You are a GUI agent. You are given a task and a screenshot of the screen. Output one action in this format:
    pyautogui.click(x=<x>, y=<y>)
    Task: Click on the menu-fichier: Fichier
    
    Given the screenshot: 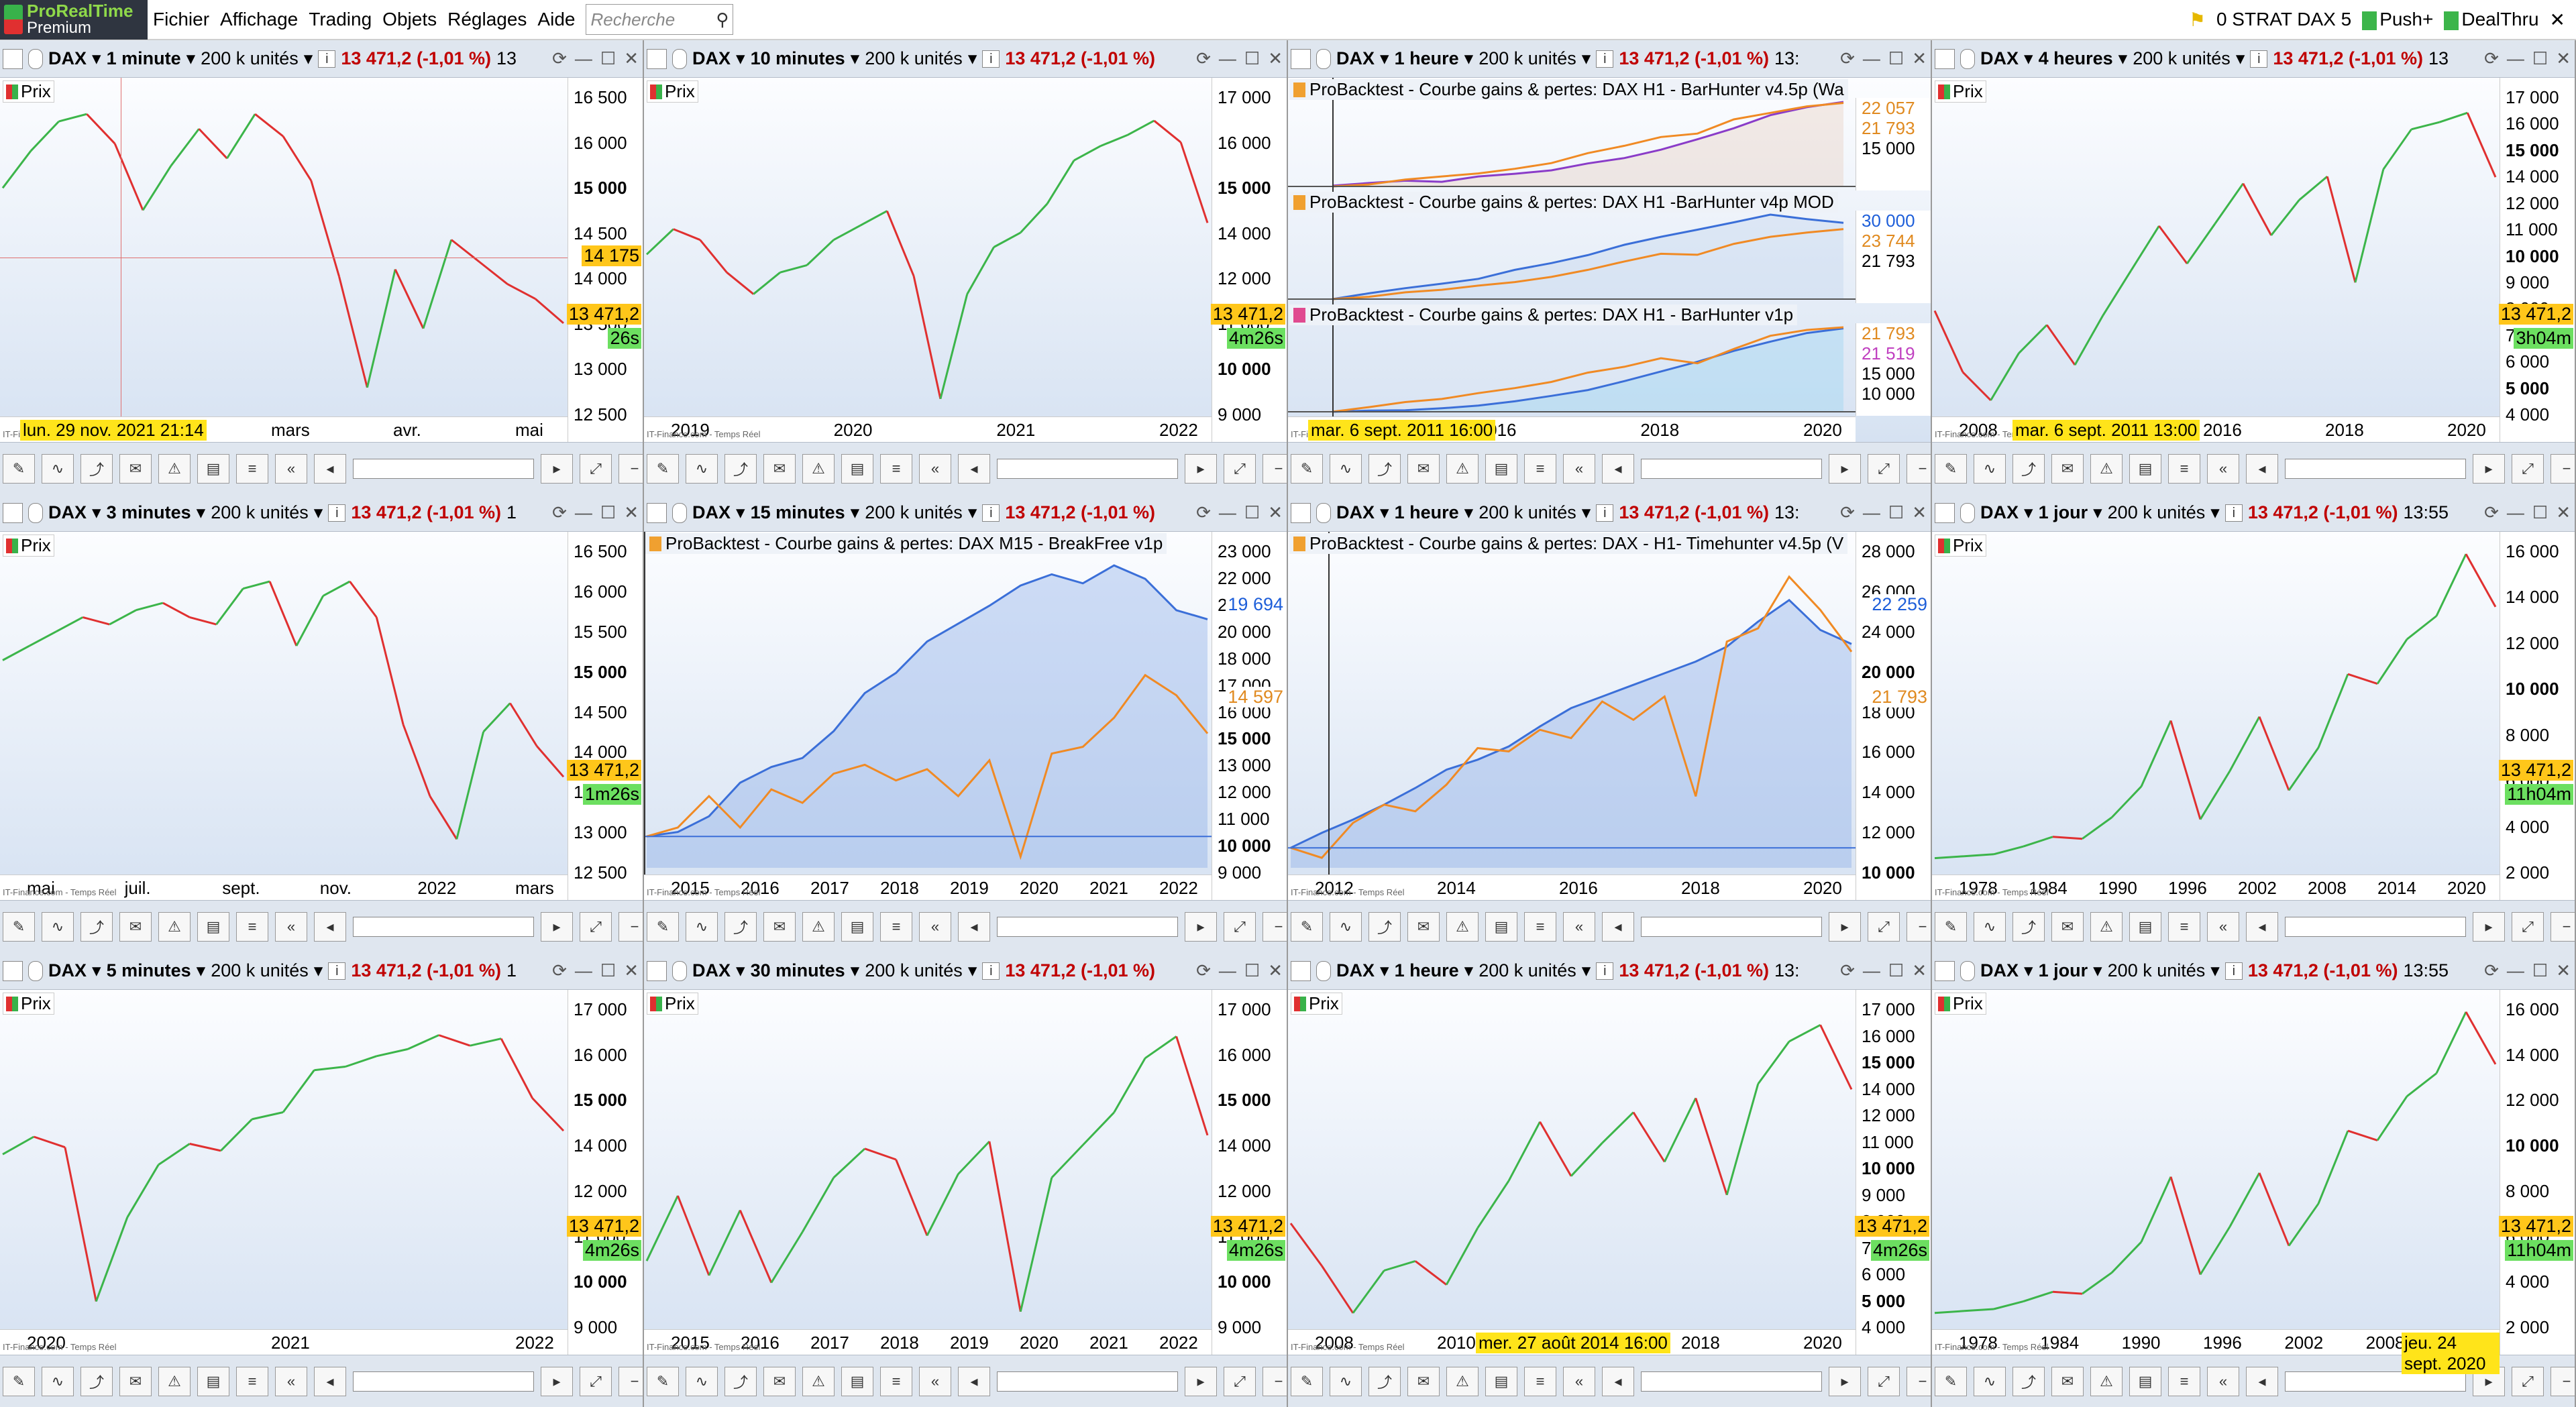 What is the action you would take?
    pyautogui.click(x=181, y=19)
    